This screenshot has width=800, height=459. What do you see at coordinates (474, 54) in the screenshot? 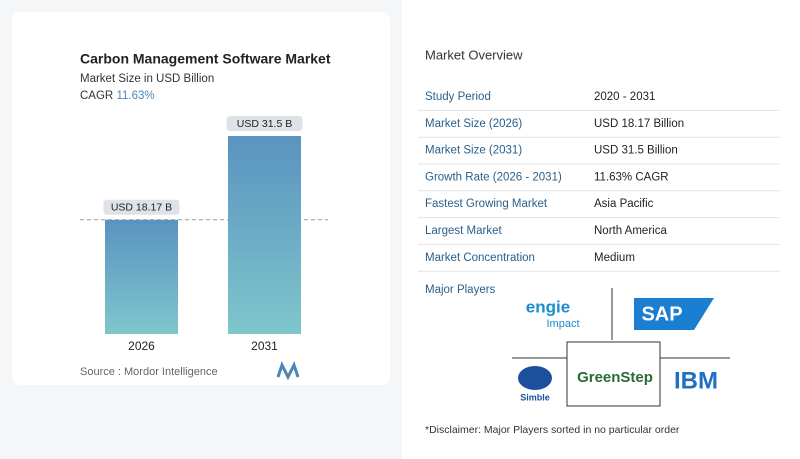
I see `overview-title: Market Overview` at bounding box center [474, 54].